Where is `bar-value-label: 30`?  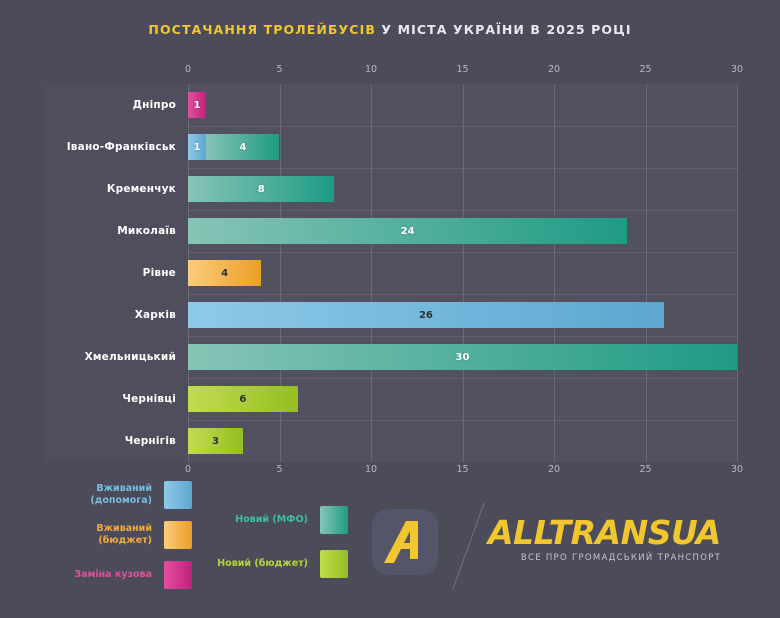
bar-value-label: 30 is located at coordinates (462, 357).